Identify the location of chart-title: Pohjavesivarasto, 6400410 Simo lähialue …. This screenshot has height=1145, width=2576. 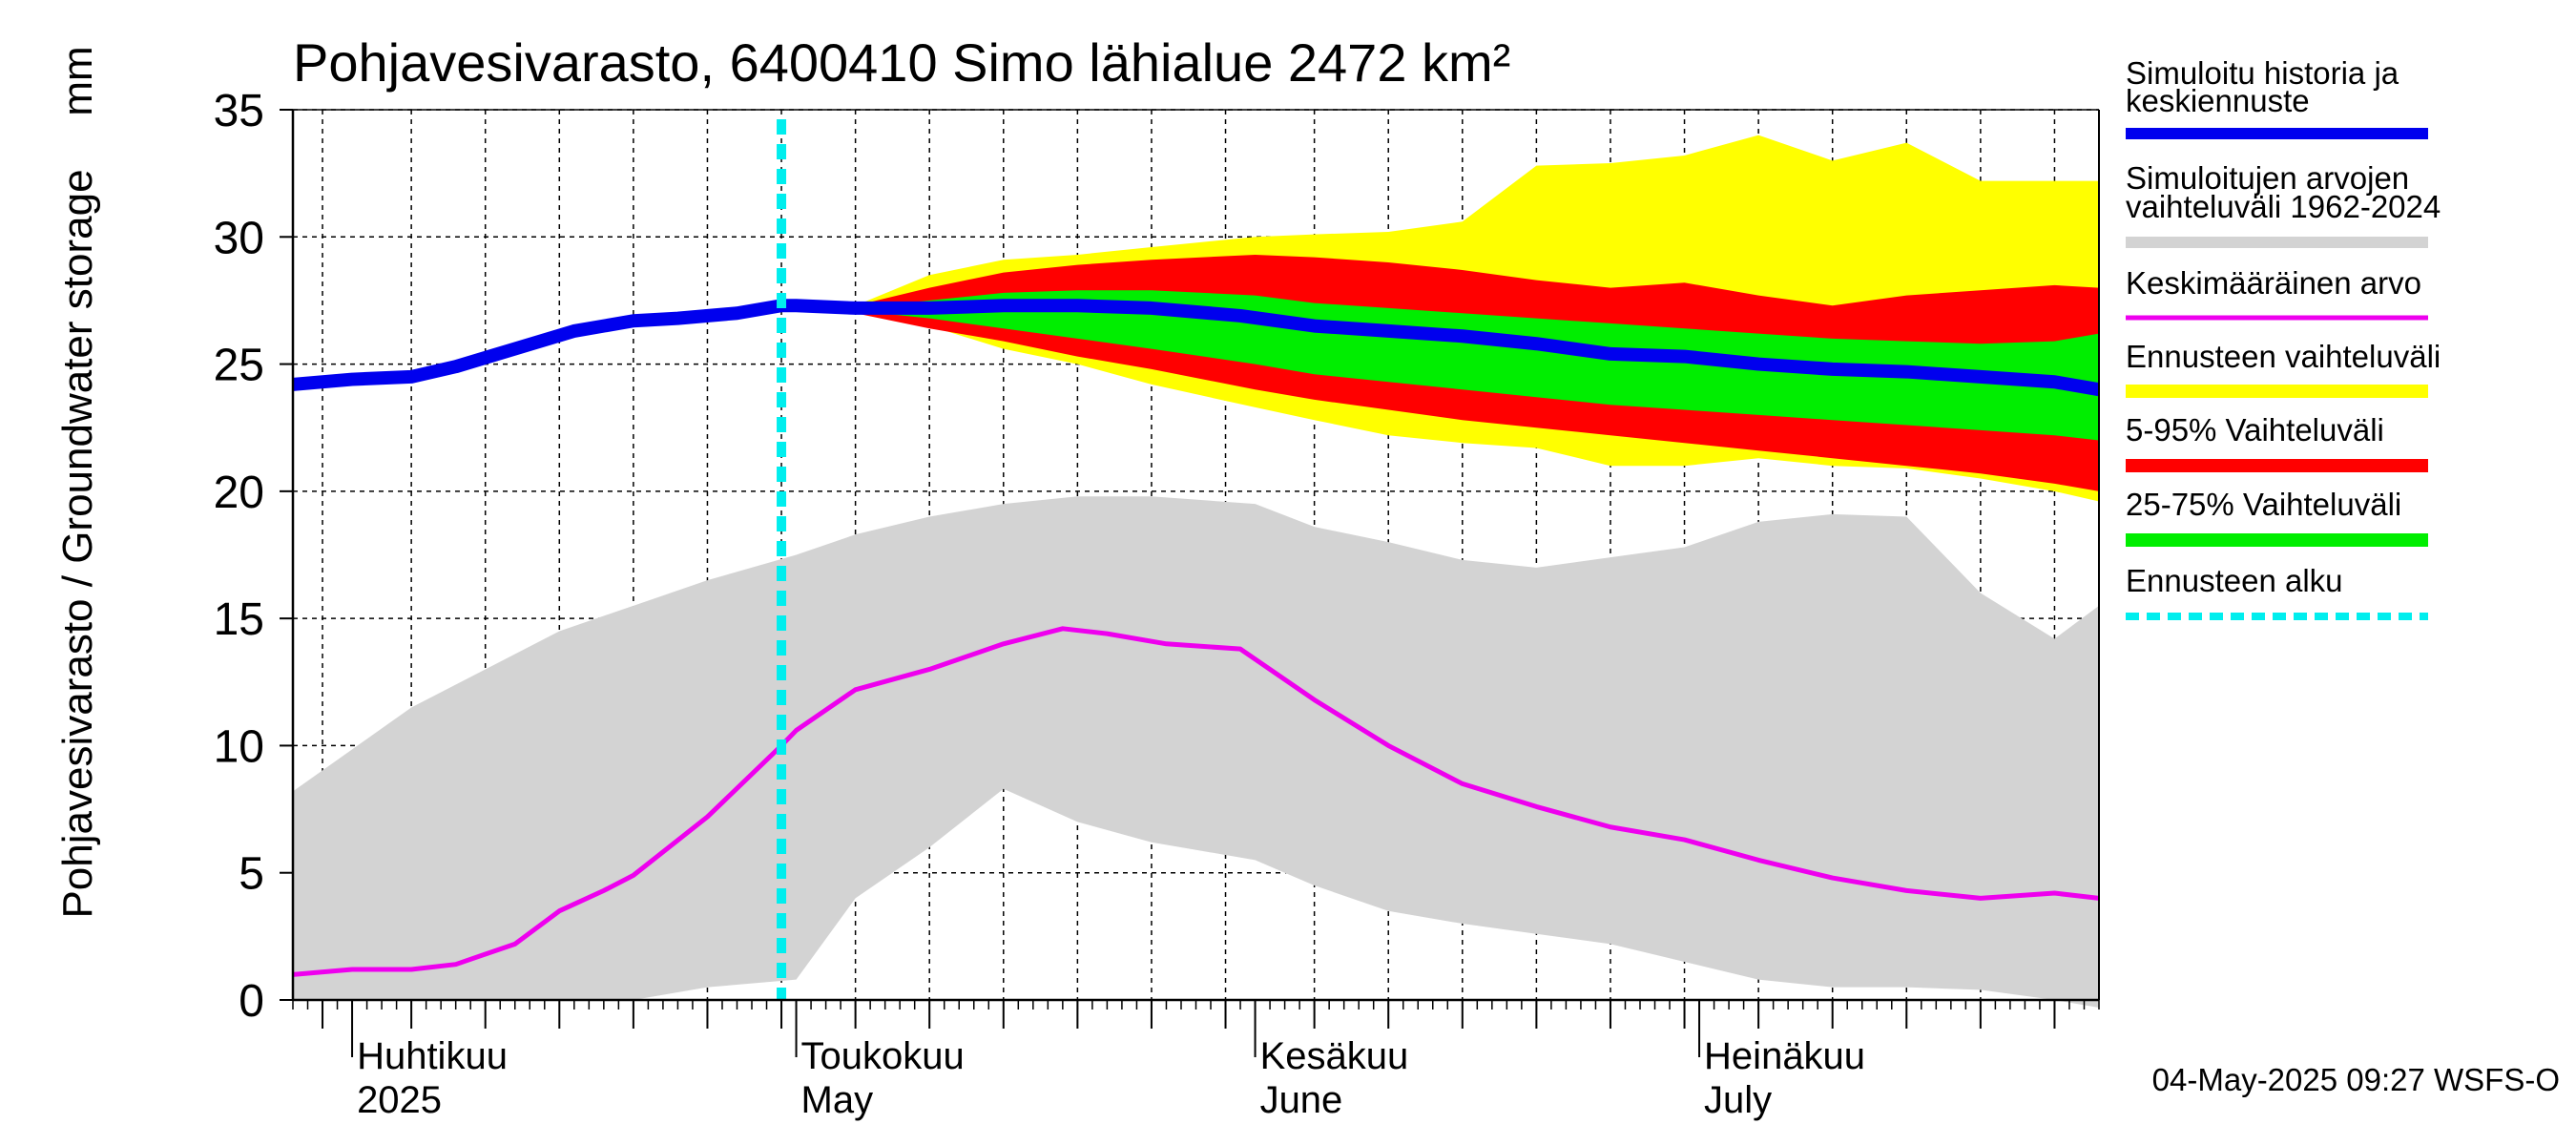
(901, 62).